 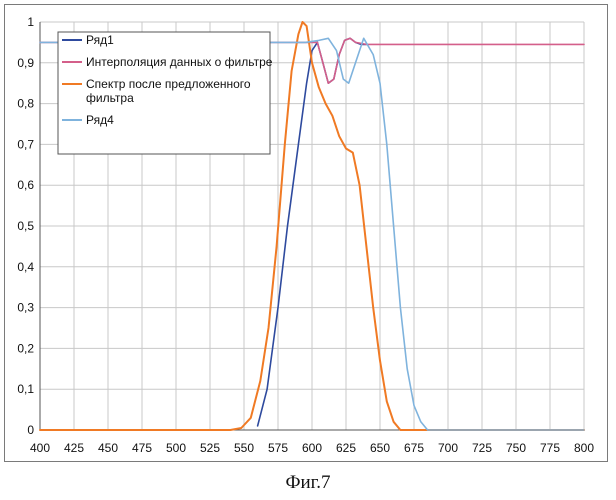 I want to click on legend-label: Ряд4, so click(x=100, y=120).